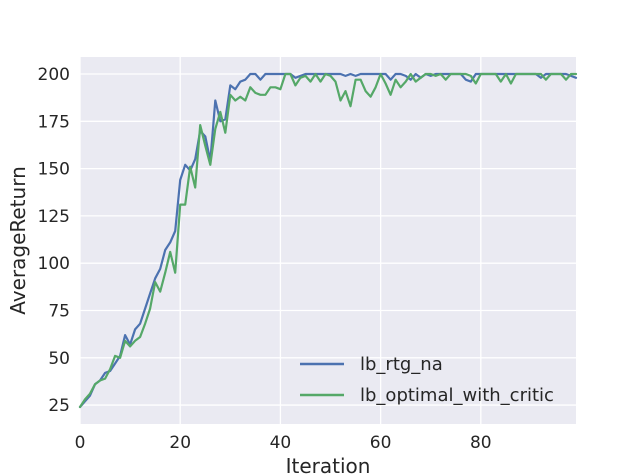  Describe the element at coordinates (427, 380) in the screenshot. I see `legend: lb_rtg_na lb_optimal_with_critic` at that location.